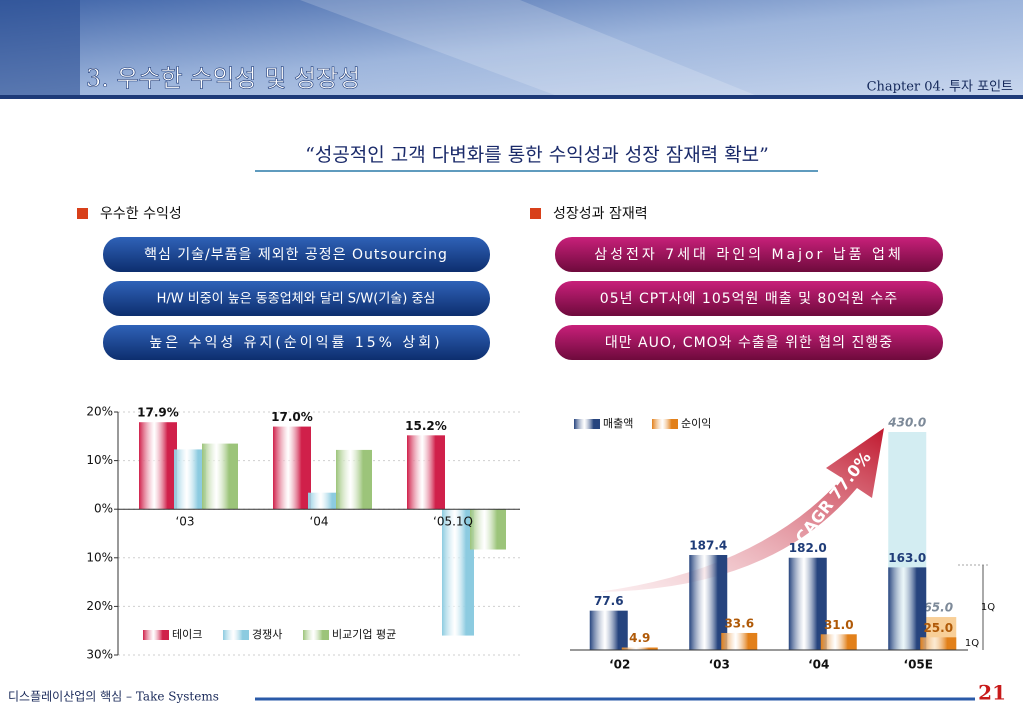  Describe the element at coordinates (364, 634) in the screenshot. I see `legend-label: 비교기업 평균` at that location.